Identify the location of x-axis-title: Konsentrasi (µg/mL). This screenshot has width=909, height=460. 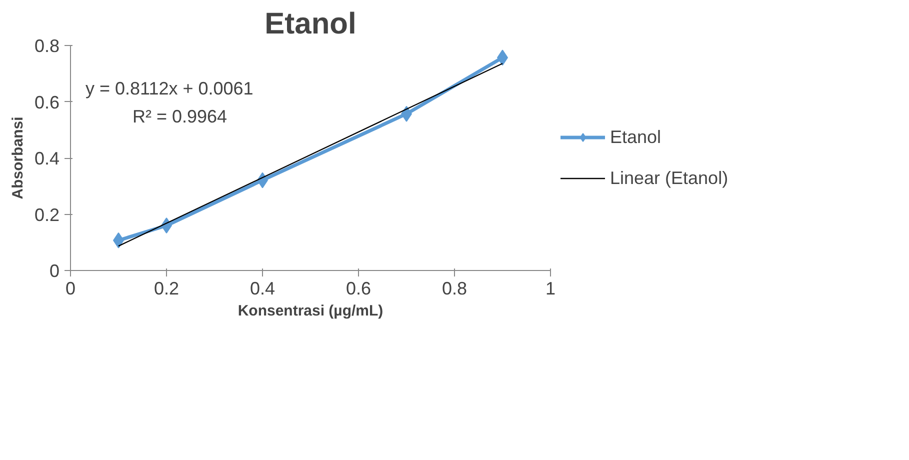
(311, 311).